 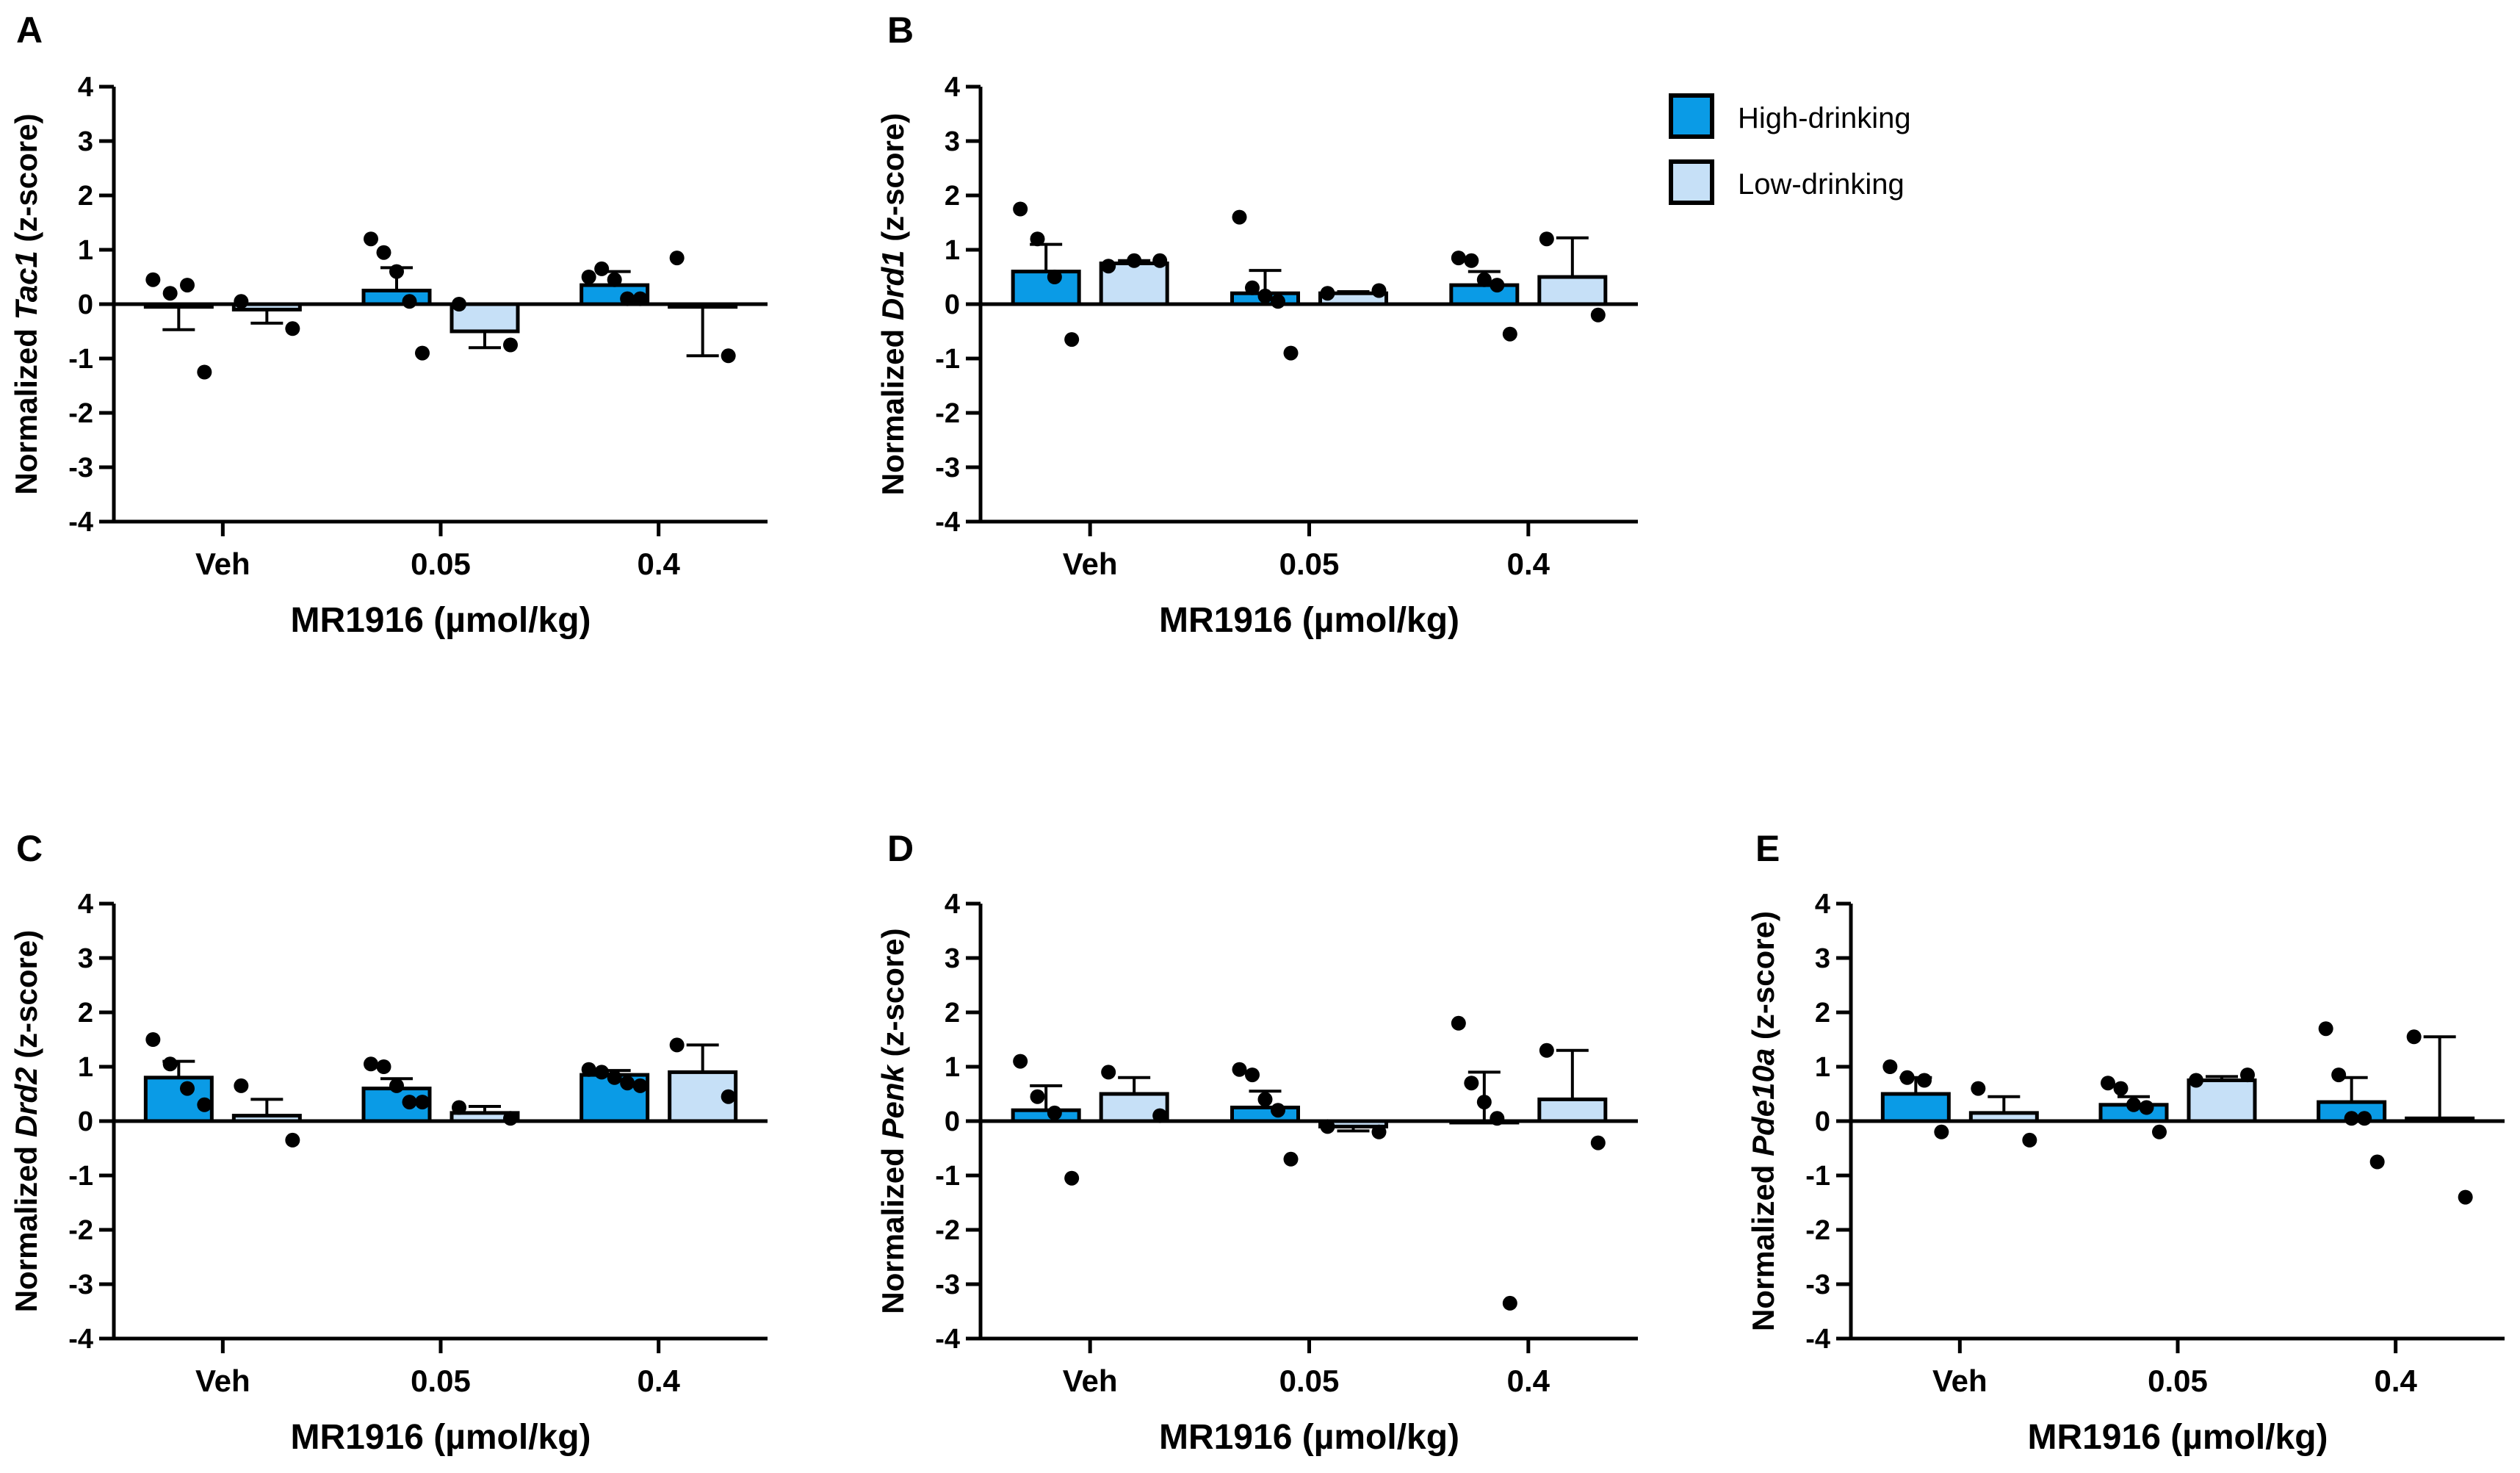 What do you see at coordinates (1790, 149) in the screenshot?
I see `legend: High-drinking Low-drinking` at bounding box center [1790, 149].